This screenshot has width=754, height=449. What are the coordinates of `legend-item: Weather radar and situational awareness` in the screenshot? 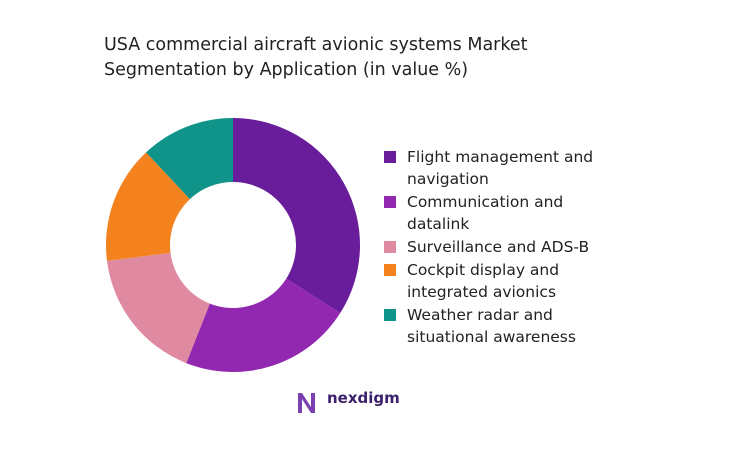 It's located at (504, 326).